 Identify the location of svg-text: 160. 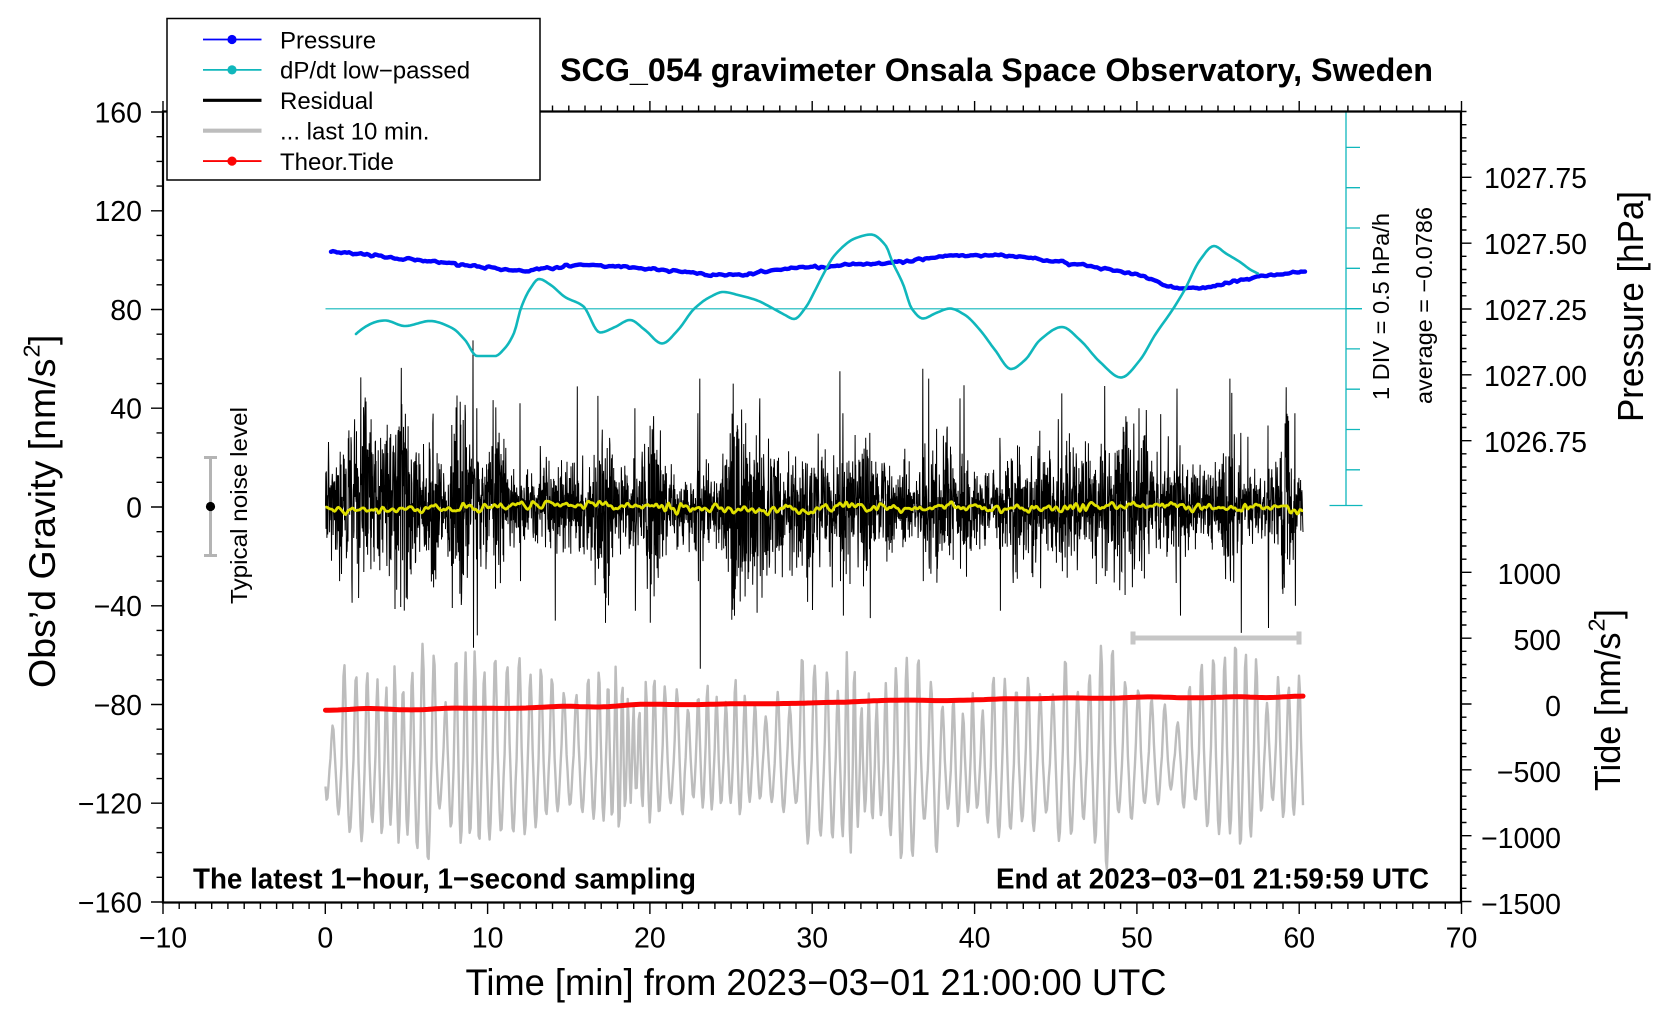
(118, 113).